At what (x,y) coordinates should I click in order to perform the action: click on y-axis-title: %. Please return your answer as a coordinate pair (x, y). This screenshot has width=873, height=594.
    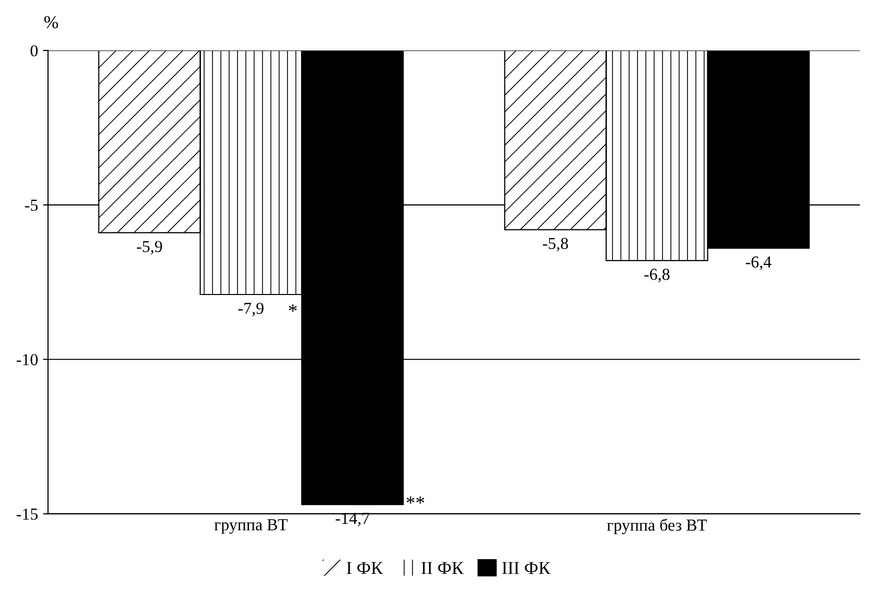
    Looking at the image, I should click on (51, 22).